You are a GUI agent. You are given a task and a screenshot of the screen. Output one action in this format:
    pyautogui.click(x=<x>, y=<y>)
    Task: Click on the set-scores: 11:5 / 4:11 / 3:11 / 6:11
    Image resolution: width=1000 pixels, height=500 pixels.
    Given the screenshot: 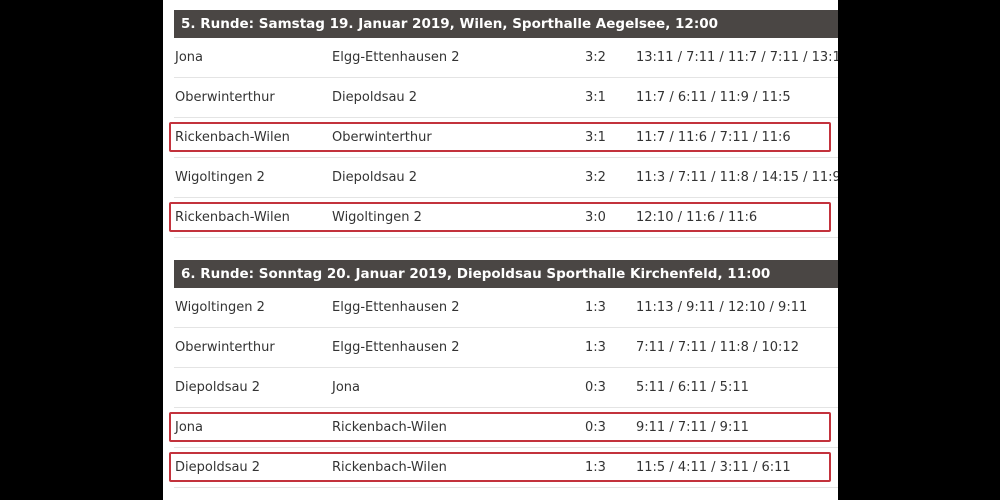 What is the action you would take?
    pyautogui.click(x=713, y=467)
    